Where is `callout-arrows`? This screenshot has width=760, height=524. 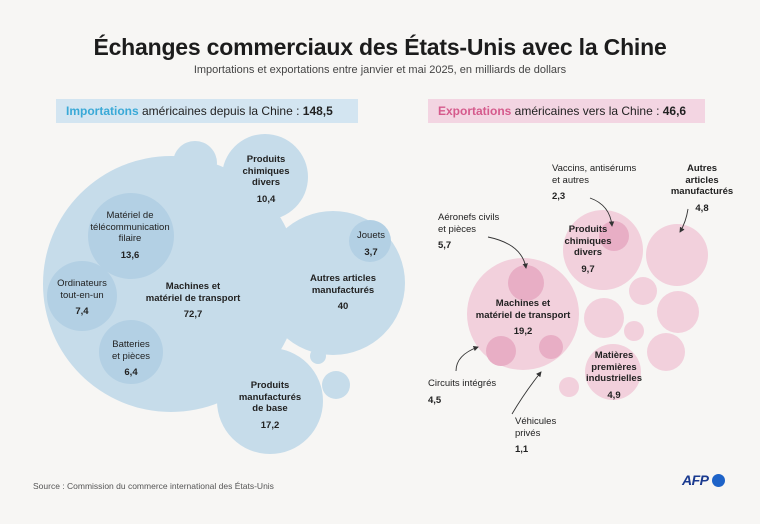
callout-arrows is located at coordinates (572, 306).